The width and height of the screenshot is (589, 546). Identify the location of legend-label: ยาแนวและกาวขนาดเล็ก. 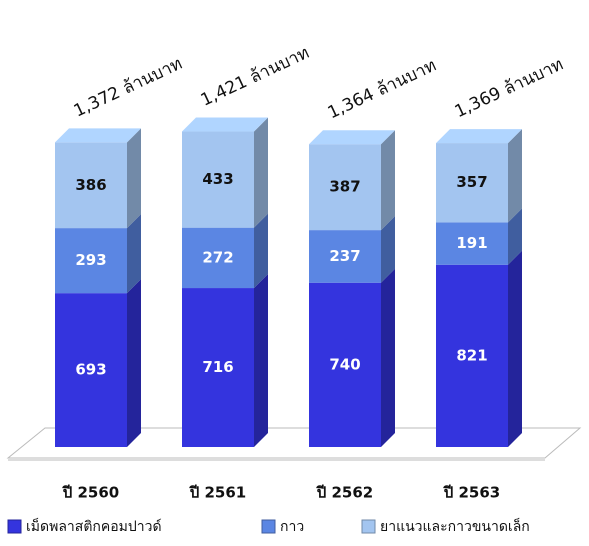
(455, 526).